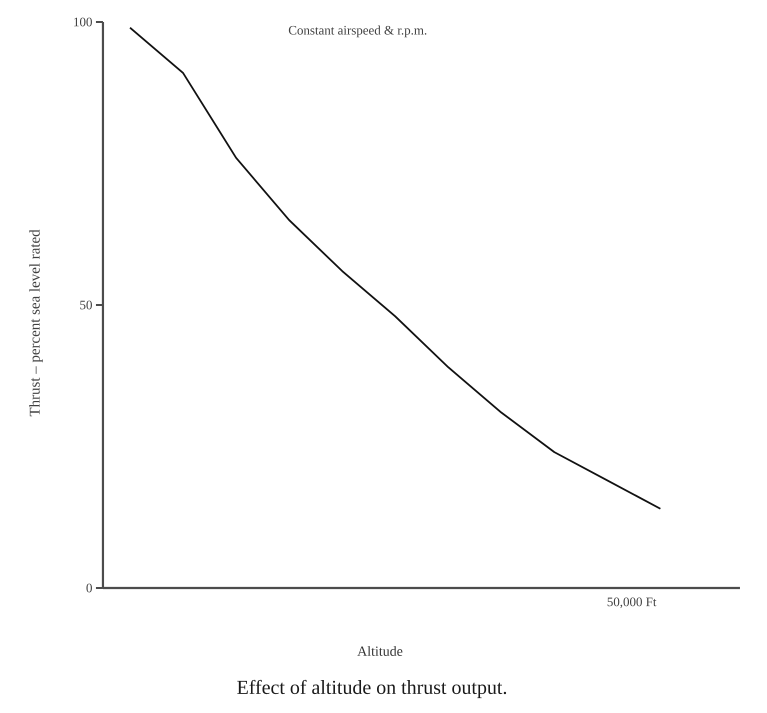 This screenshot has height=713, width=767. Describe the element at coordinates (632, 603) in the screenshot. I see `text: 50,000 Ft` at that location.